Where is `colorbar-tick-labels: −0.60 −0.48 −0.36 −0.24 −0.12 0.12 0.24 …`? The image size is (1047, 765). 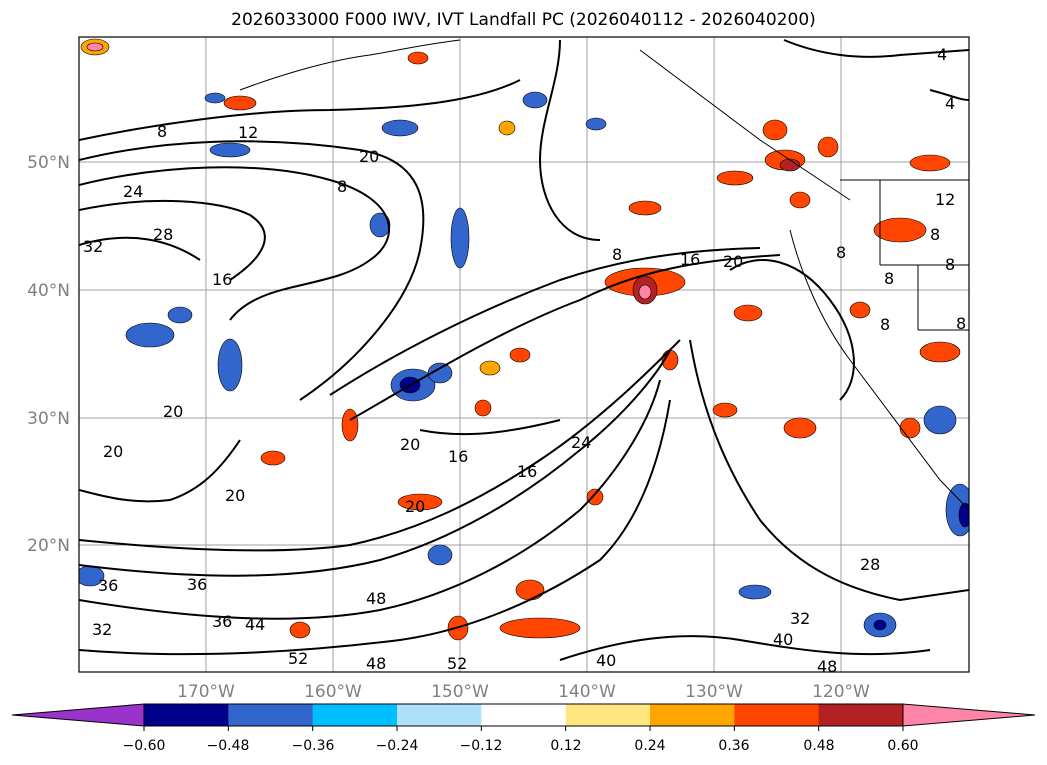
colorbar-tick-labels: −0.60 −0.48 −0.36 −0.24 −0.12 0.12 0.24 … is located at coordinates (521, 746).